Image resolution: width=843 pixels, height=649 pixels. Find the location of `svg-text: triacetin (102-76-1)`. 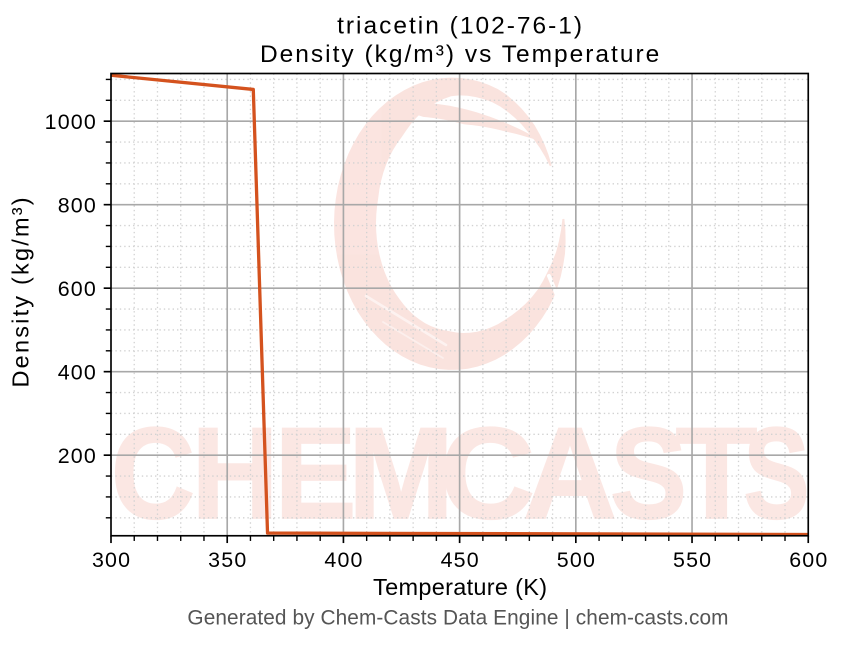

svg-text: triacetin (102-76-1) is located at coordinates (460, 25).